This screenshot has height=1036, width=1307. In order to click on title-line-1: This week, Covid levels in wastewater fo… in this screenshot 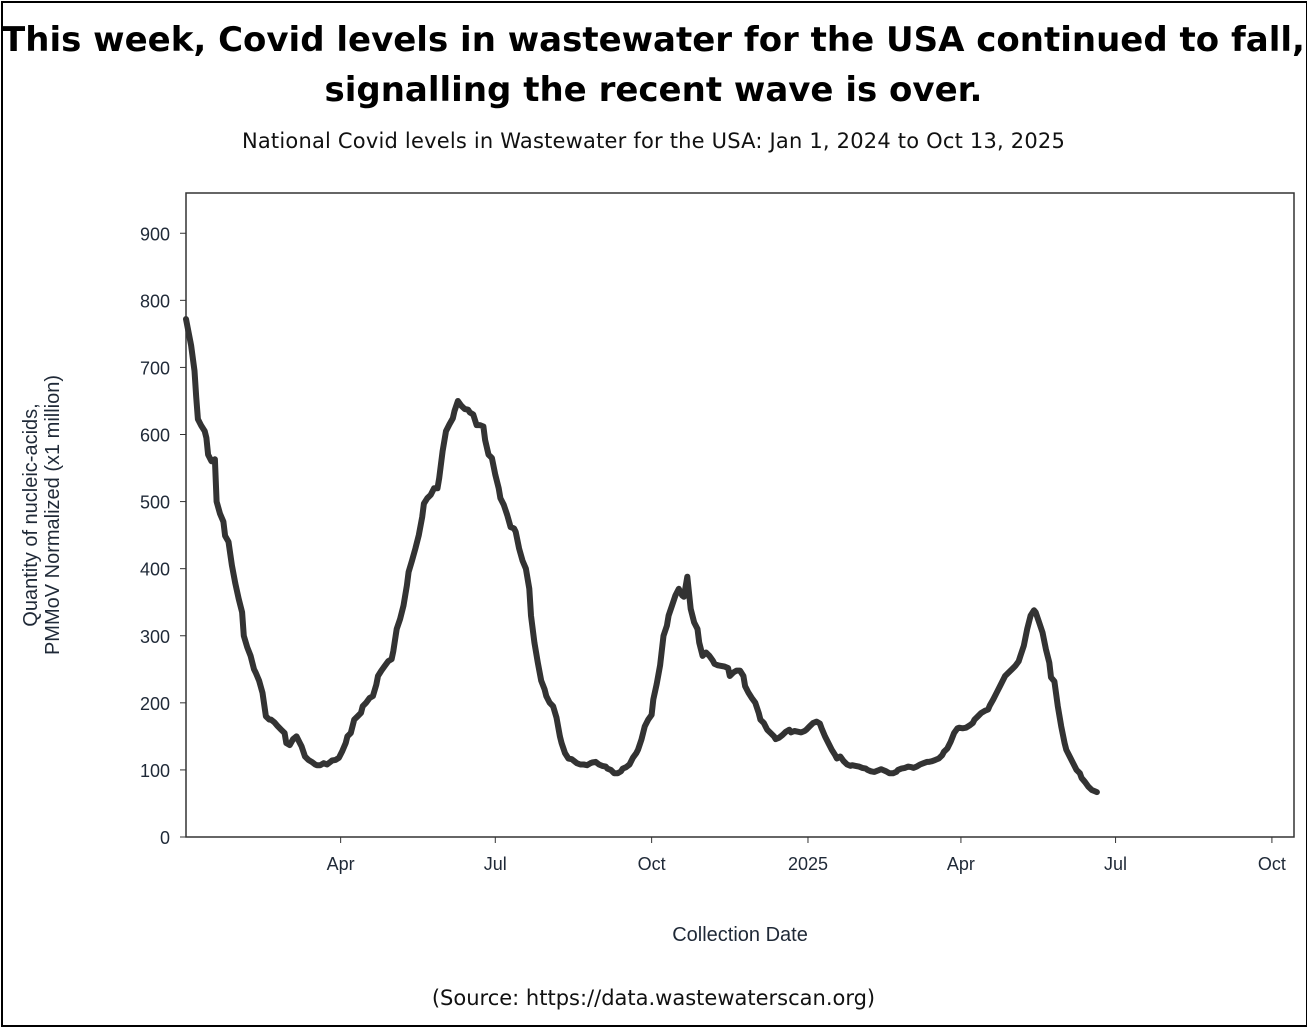, I will do `click(653, 40)`.